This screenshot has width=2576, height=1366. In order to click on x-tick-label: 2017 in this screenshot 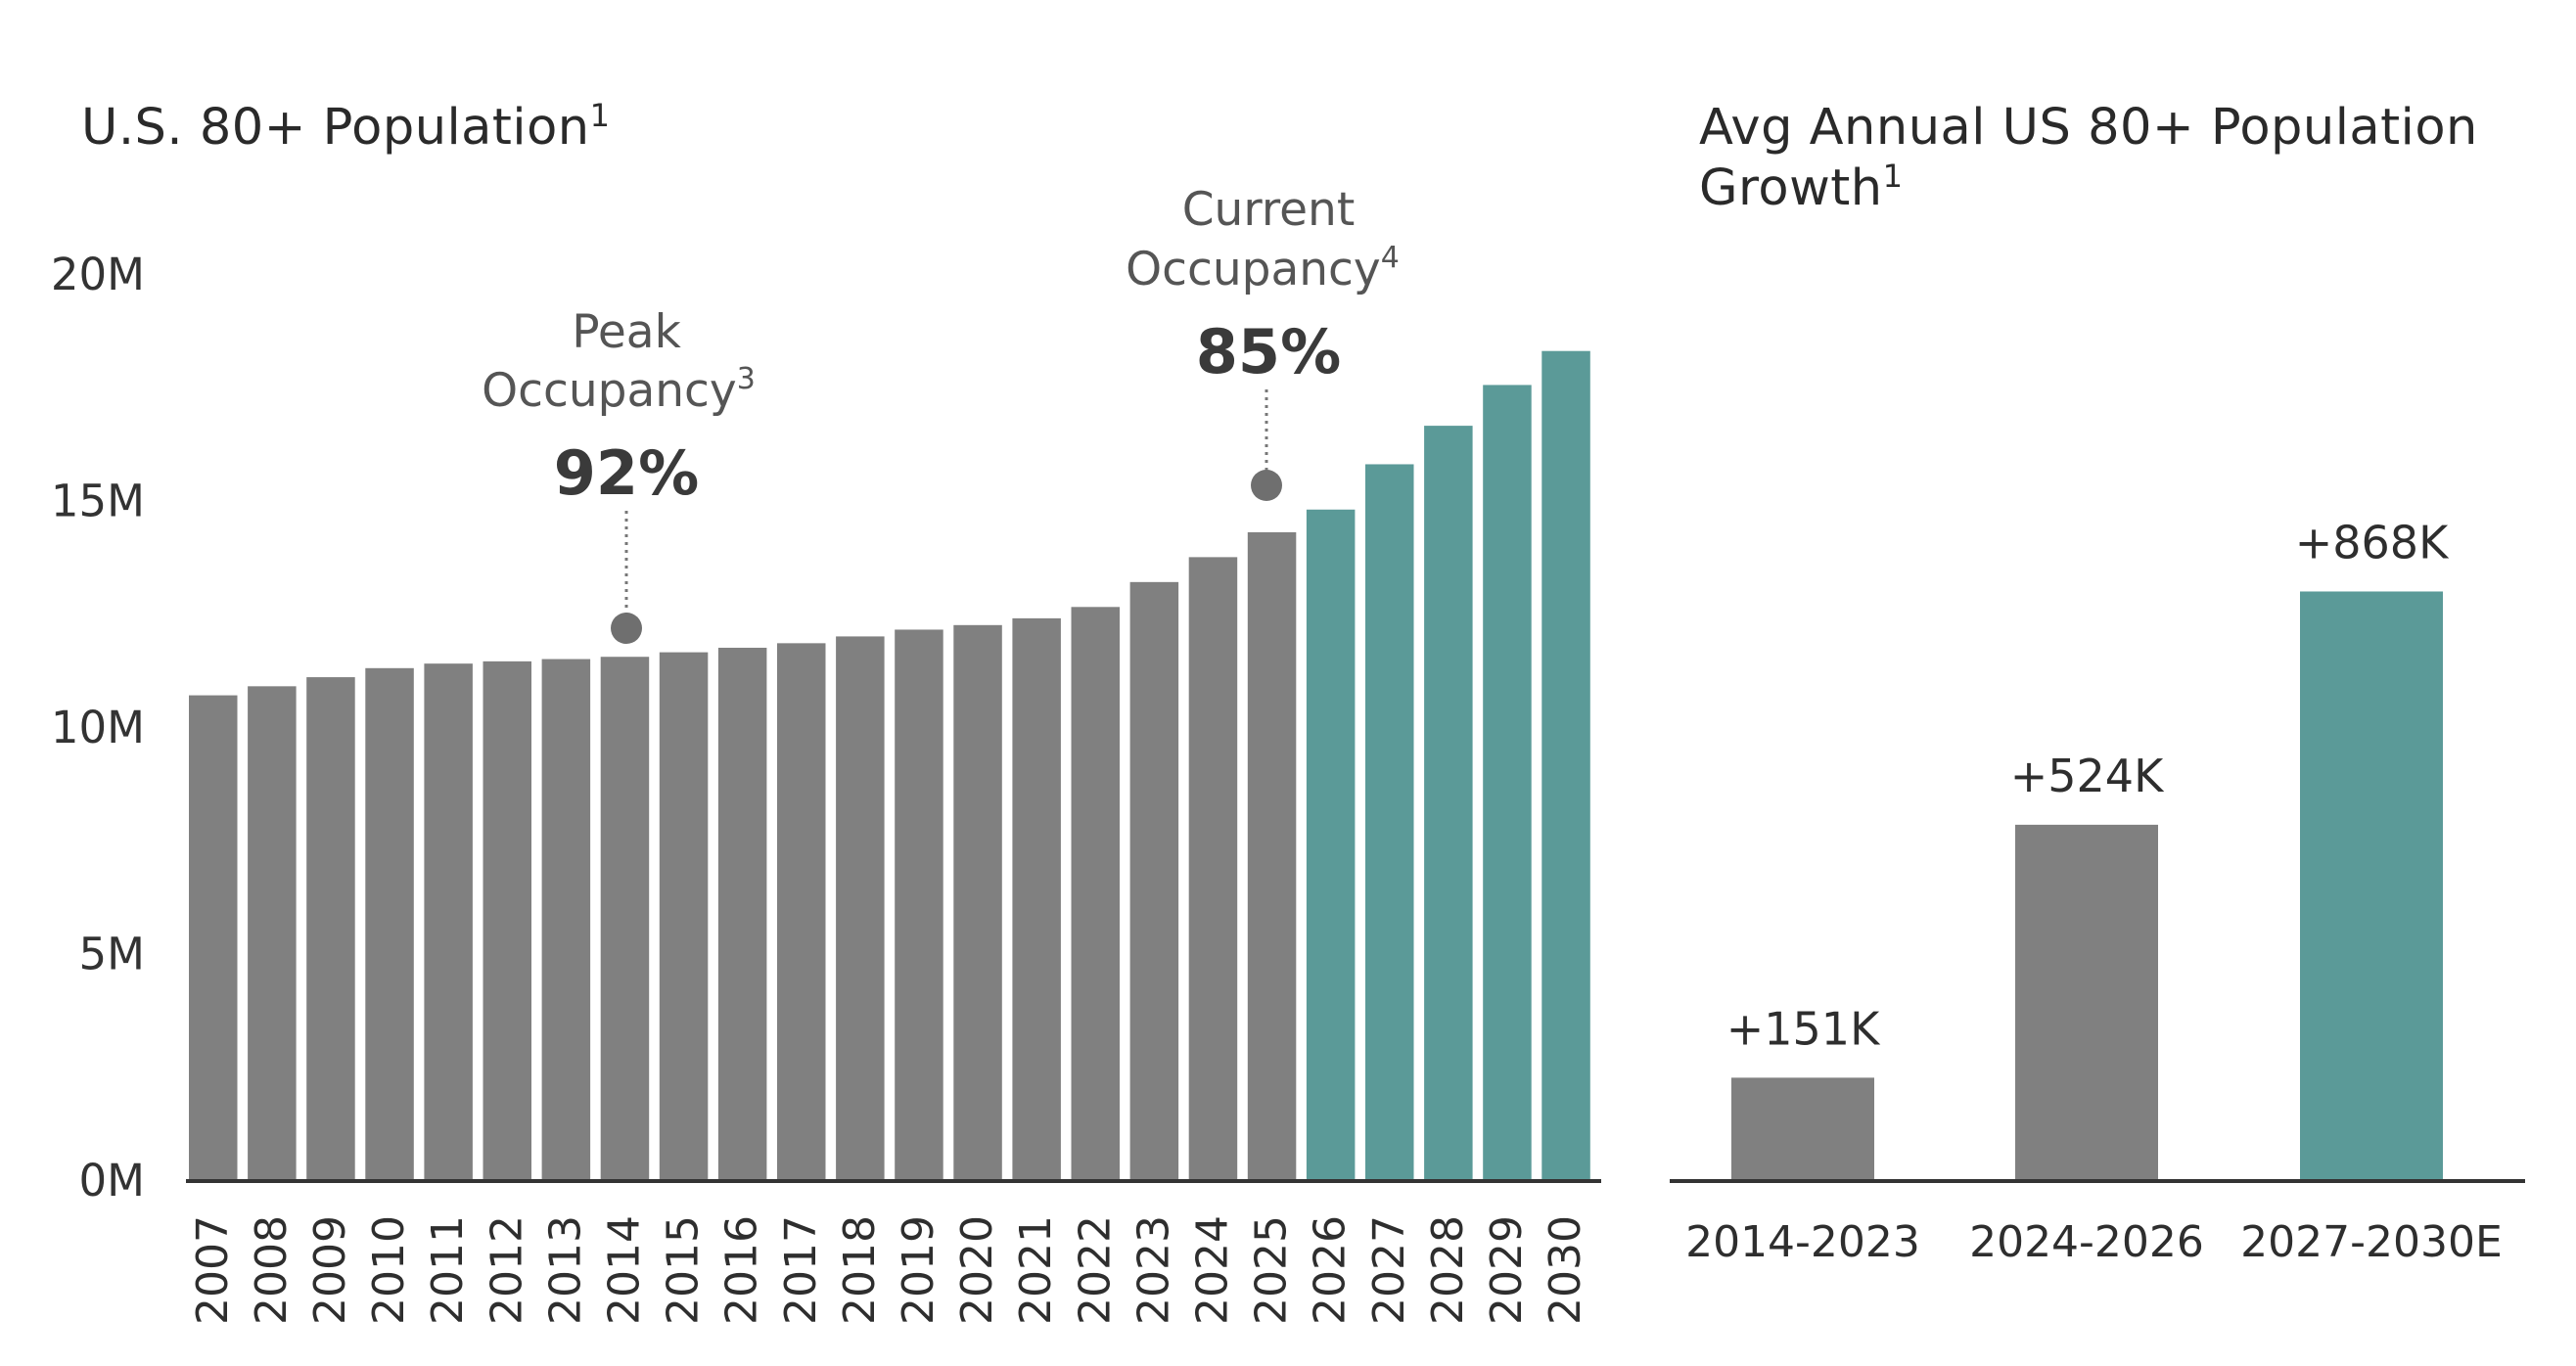, I will do `click(801, 1270)`.